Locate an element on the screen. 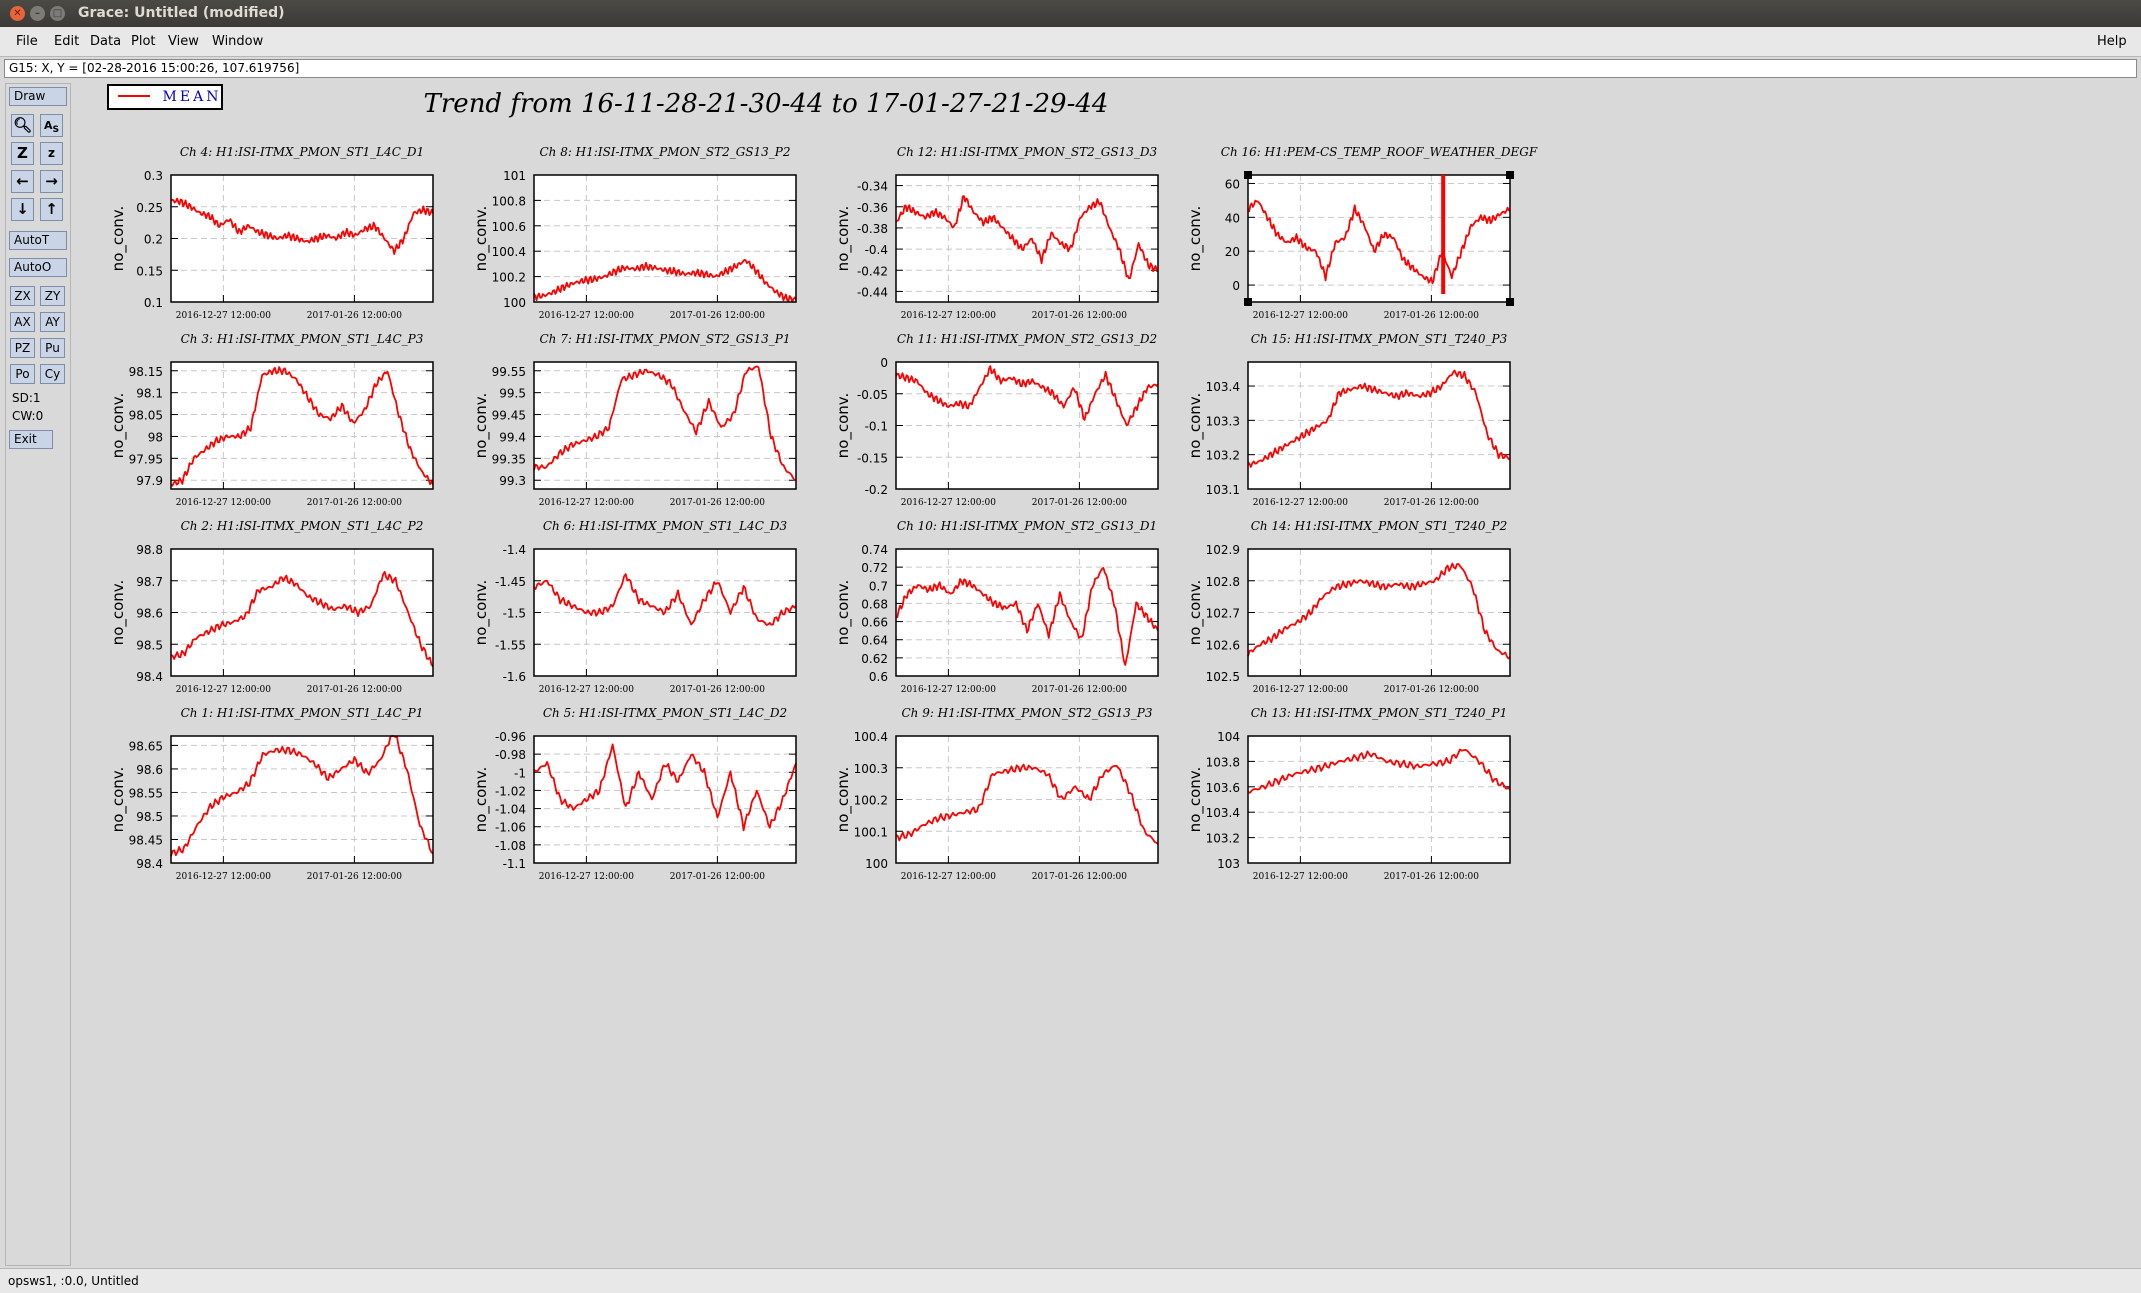 The image size is (2141, 1293). scroll-up-icon: ↑ is located at coordinates (51, 209).